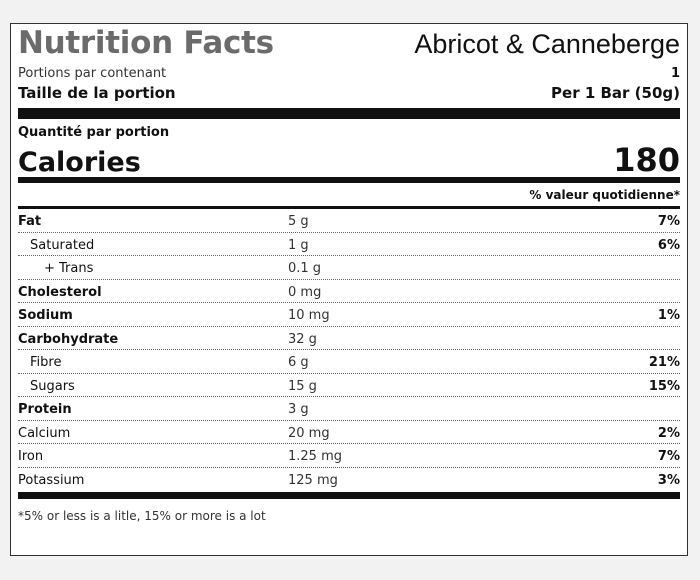 The width and height of the screenshot is (700, 580). I want to click on amount-per-serving-label: Quantité par portion, so click(94, 132).